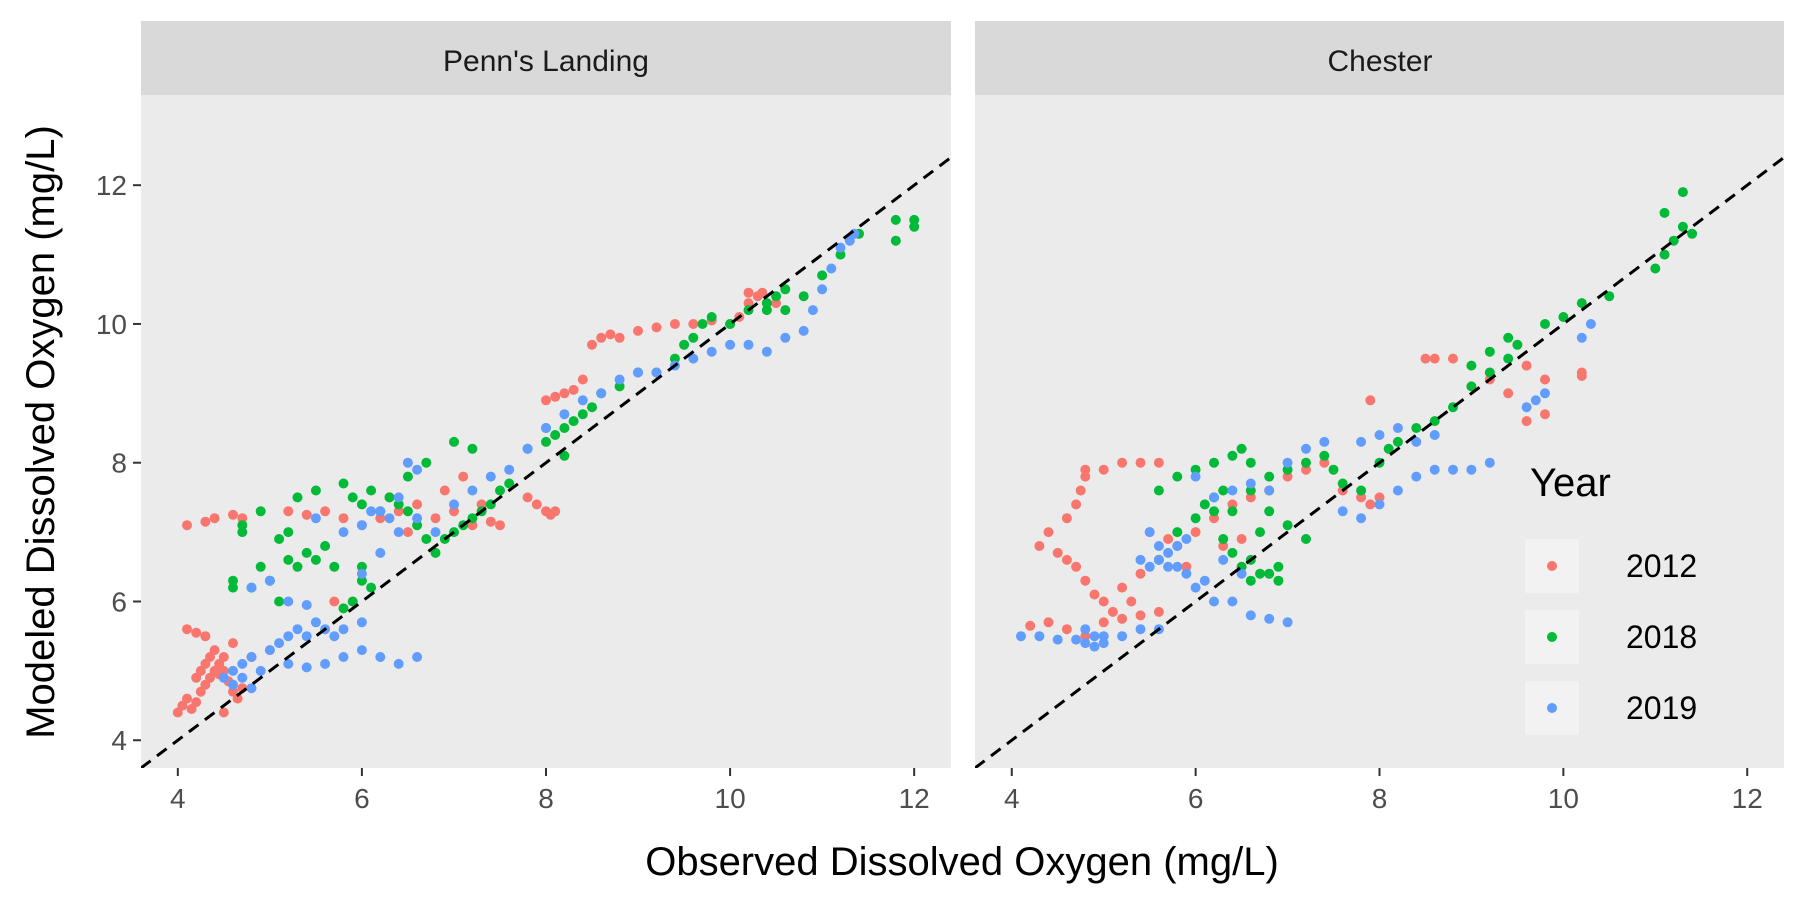  Describe the element at coordinates (119, 463) in the screenshot. I see `y-tick-label: 8` at that location.